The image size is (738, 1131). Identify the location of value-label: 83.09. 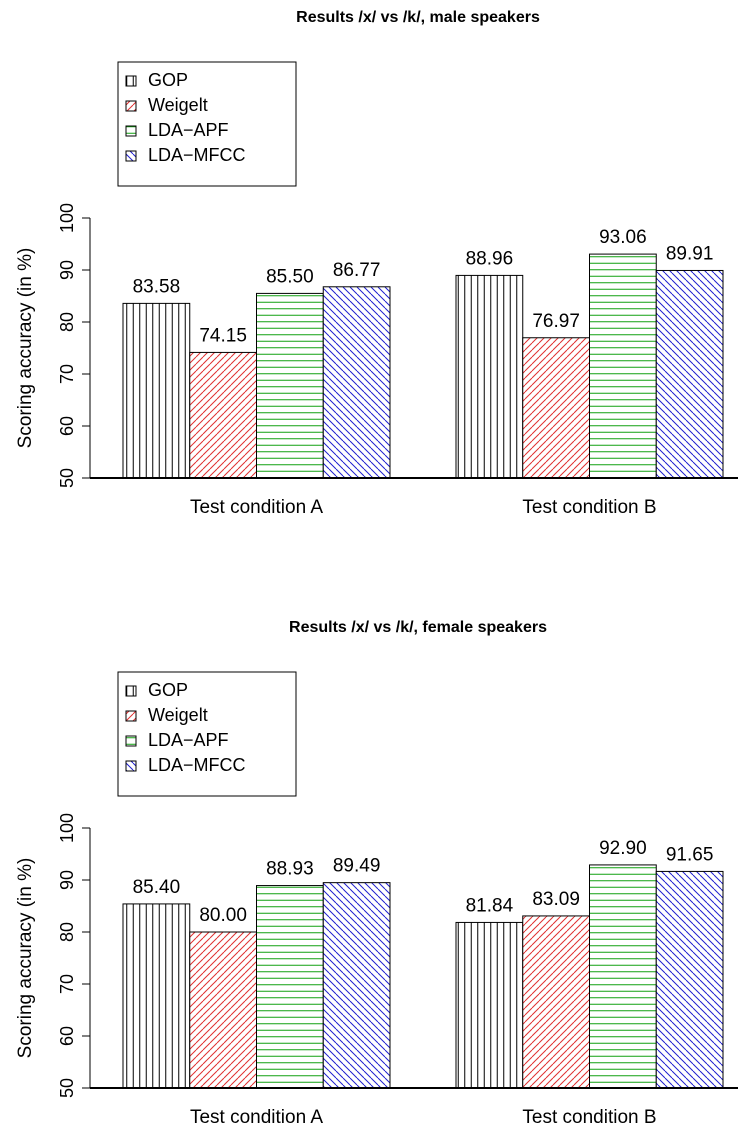
(556, 899).